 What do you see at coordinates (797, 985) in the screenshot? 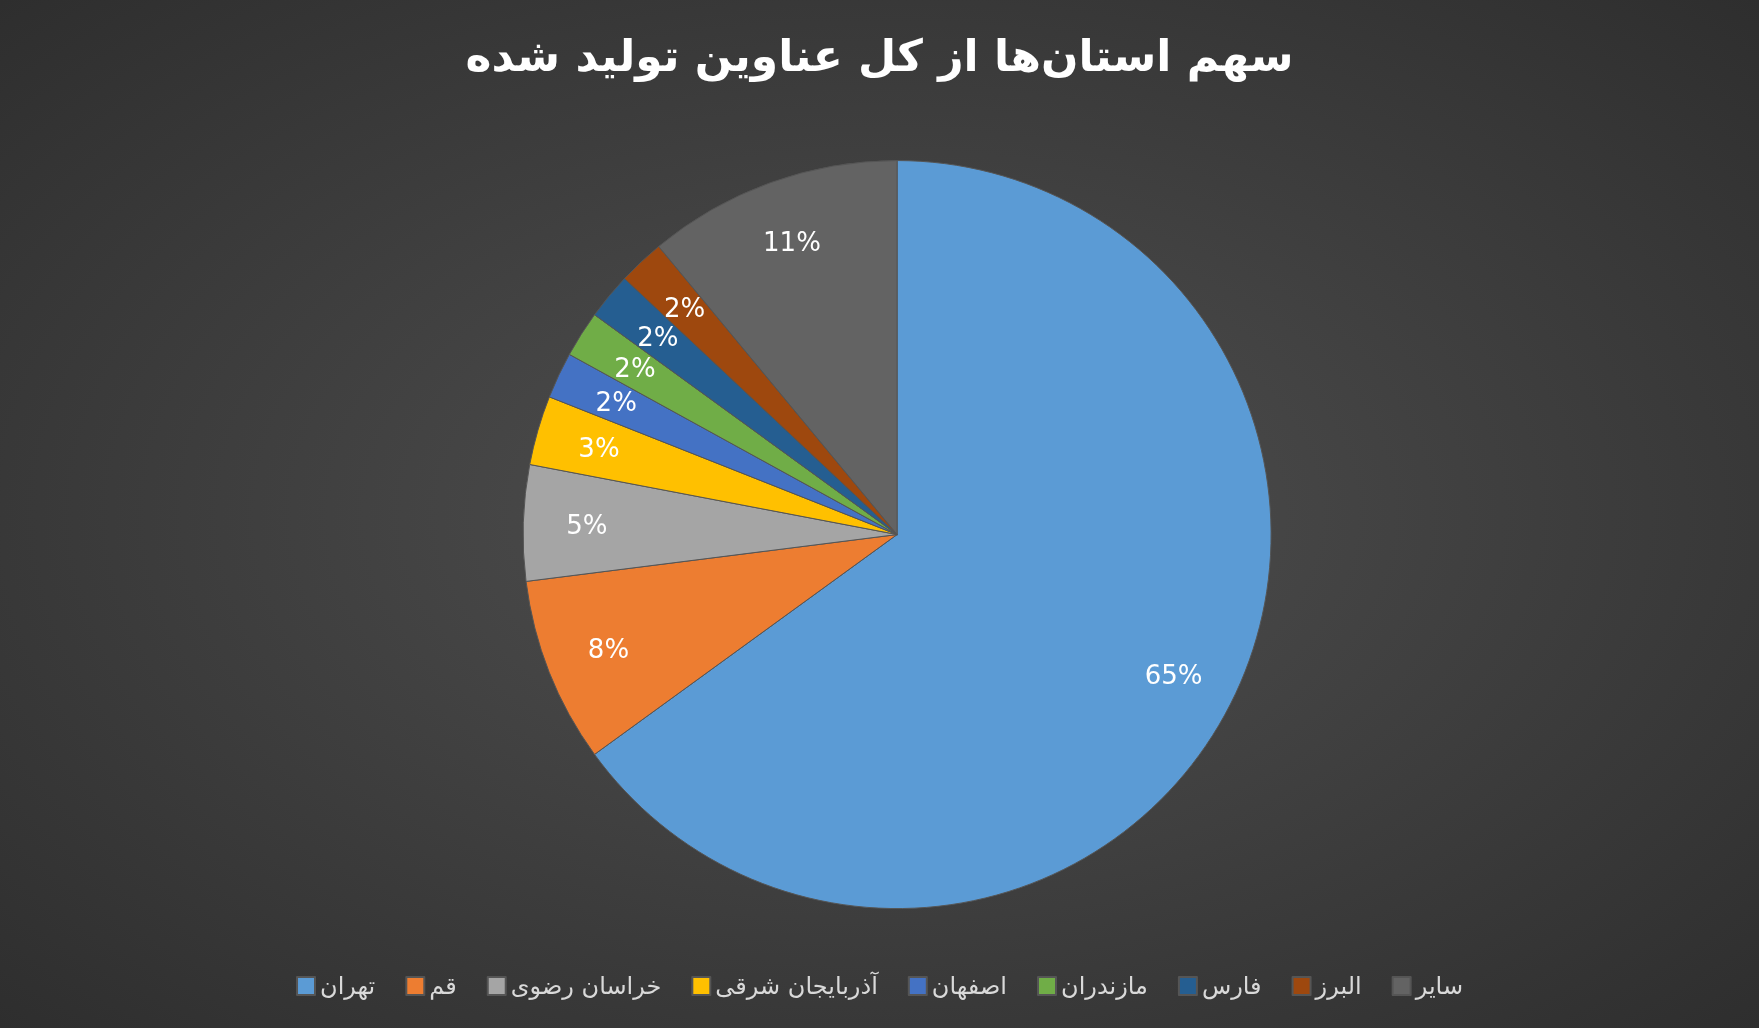
I see `legend-label: آذربایجان شرقی` at bounding box center [797, 985].